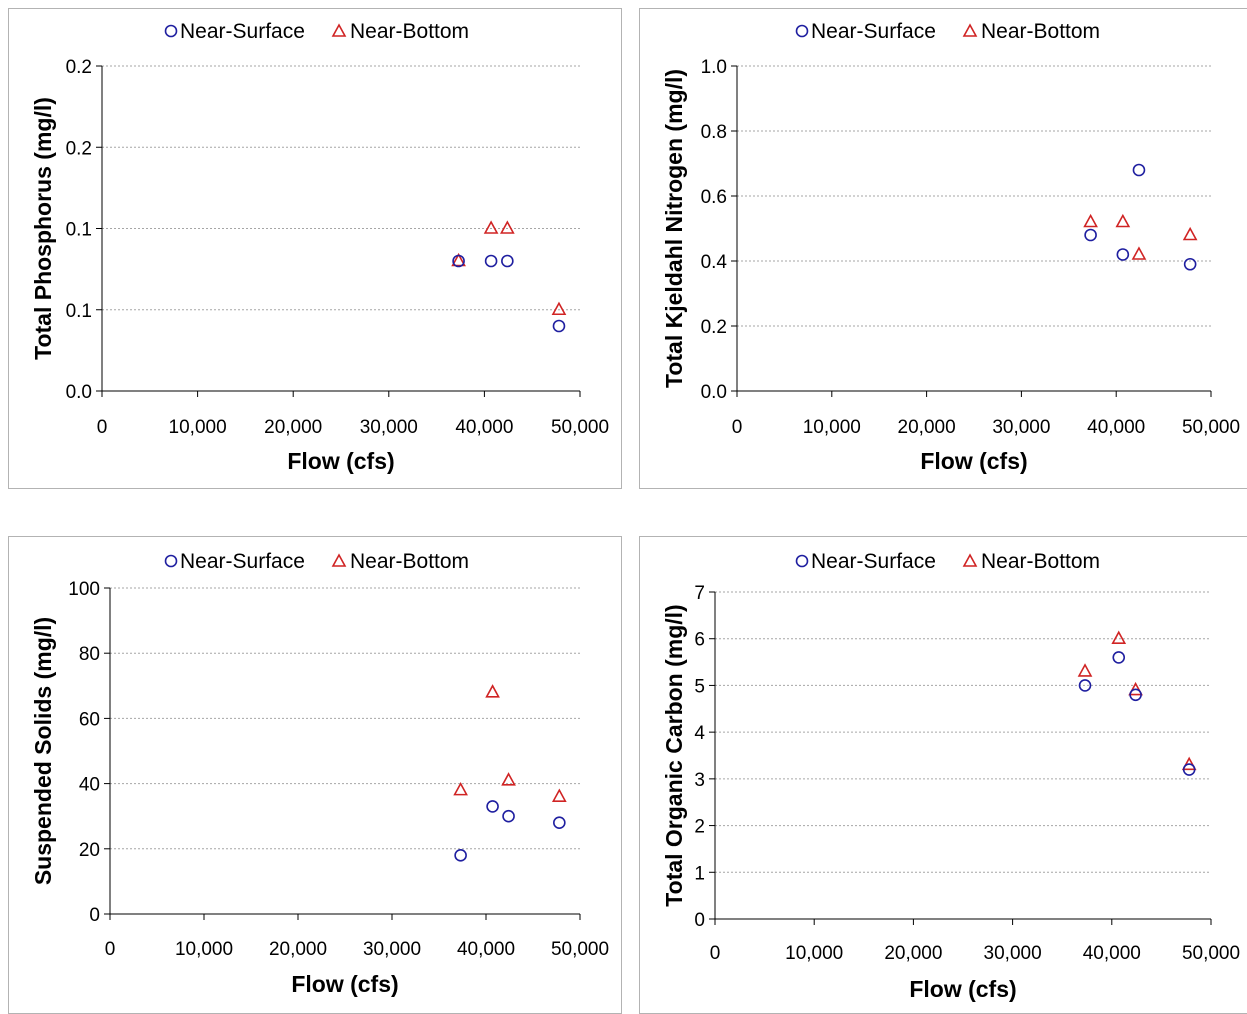  I want to click on y-tick-label: 6, so click(699, 640).